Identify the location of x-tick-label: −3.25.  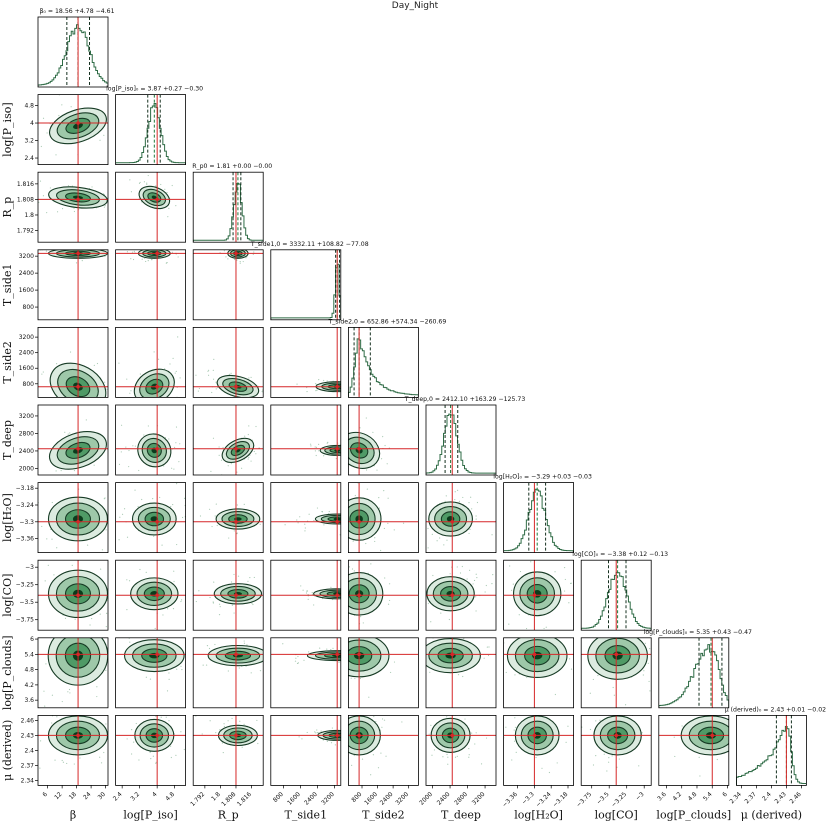
(619, 800).